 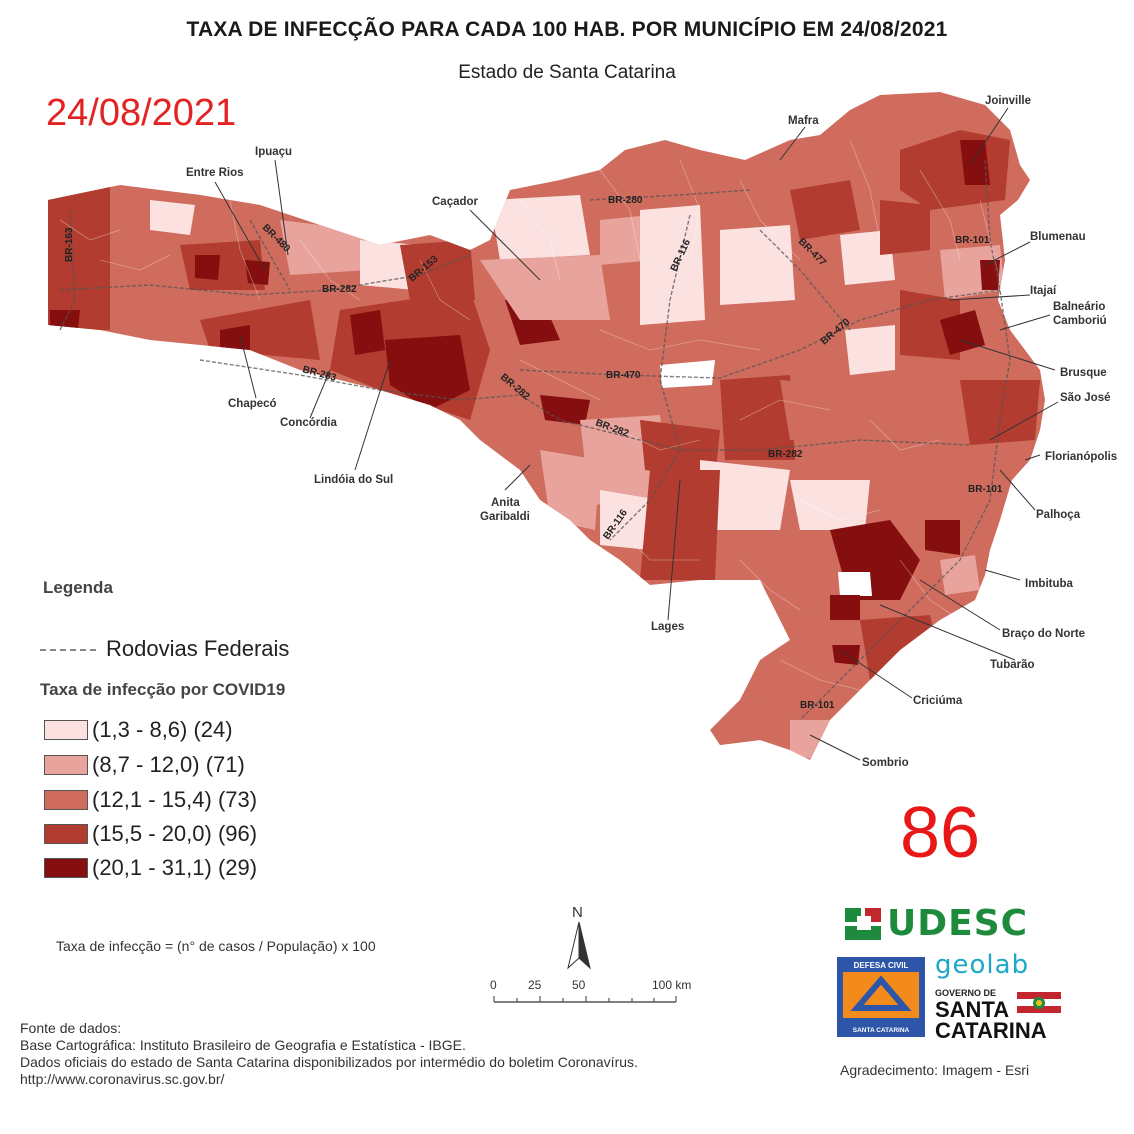 I want to click on city-label-itajai: Itajaí, so click(x=1043, y=291).